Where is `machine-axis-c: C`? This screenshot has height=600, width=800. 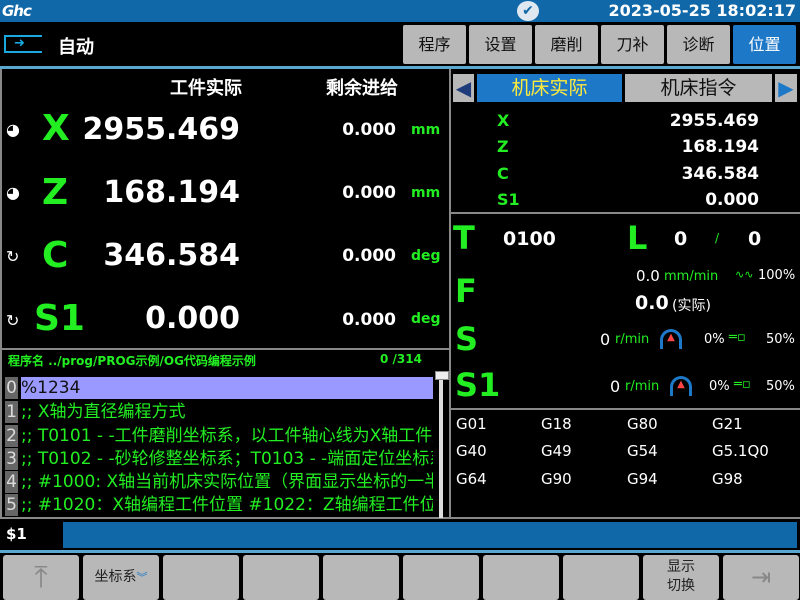 machine-axis-c: C is located at coordinates (503, 173).